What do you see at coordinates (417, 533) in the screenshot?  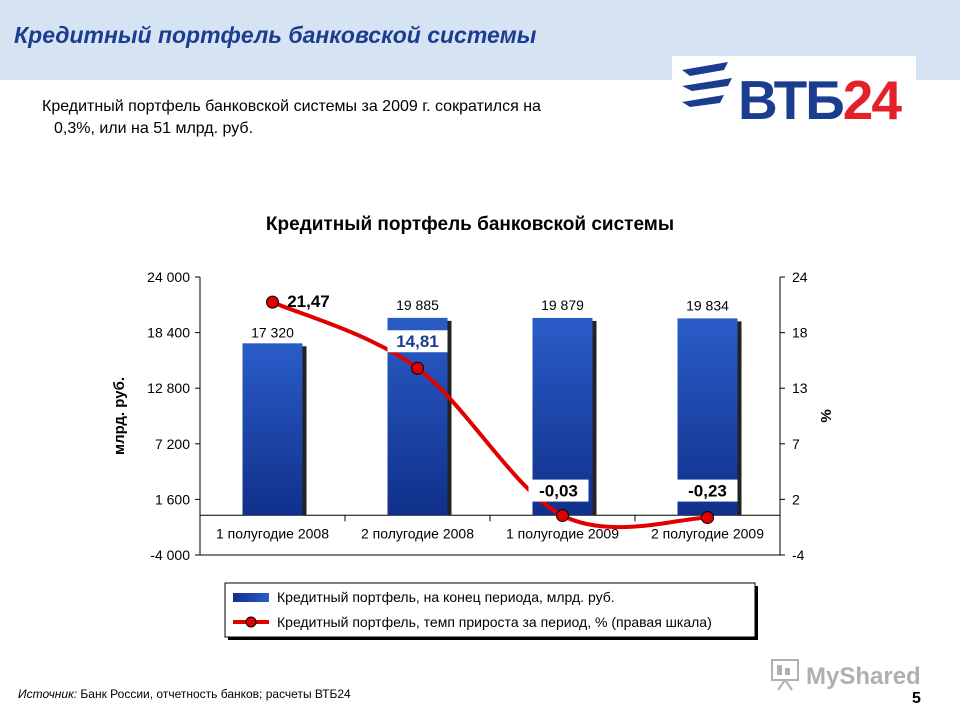 I see `x-category-label: 2 полугодие 2008` at bounding box center [417, 533].